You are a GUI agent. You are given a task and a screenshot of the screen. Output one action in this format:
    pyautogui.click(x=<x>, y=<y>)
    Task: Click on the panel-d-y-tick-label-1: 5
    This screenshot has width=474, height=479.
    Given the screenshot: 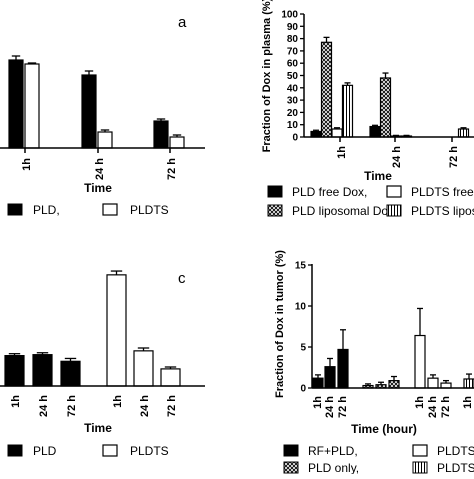 What is the action you would take?
    pyautogui.click(x=303, y=348)
    